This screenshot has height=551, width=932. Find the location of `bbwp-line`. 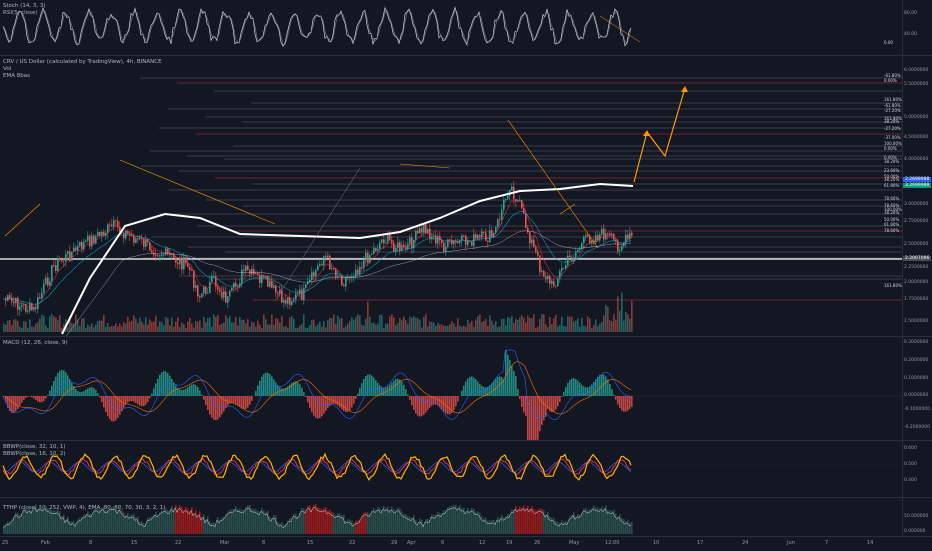

bbwp-line is located at coordinates (317, 467).